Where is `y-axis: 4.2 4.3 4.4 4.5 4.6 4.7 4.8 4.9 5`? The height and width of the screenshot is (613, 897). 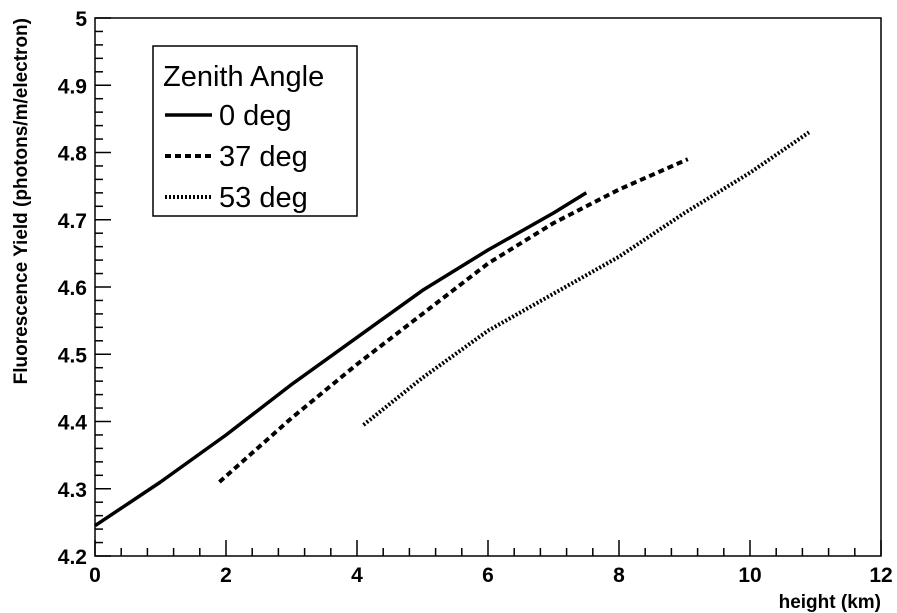 y-axis: 4.2 4.3 4.4 4.5 4.6 4.7 4.8 4.9 5 is located at coordinates (84, 288).